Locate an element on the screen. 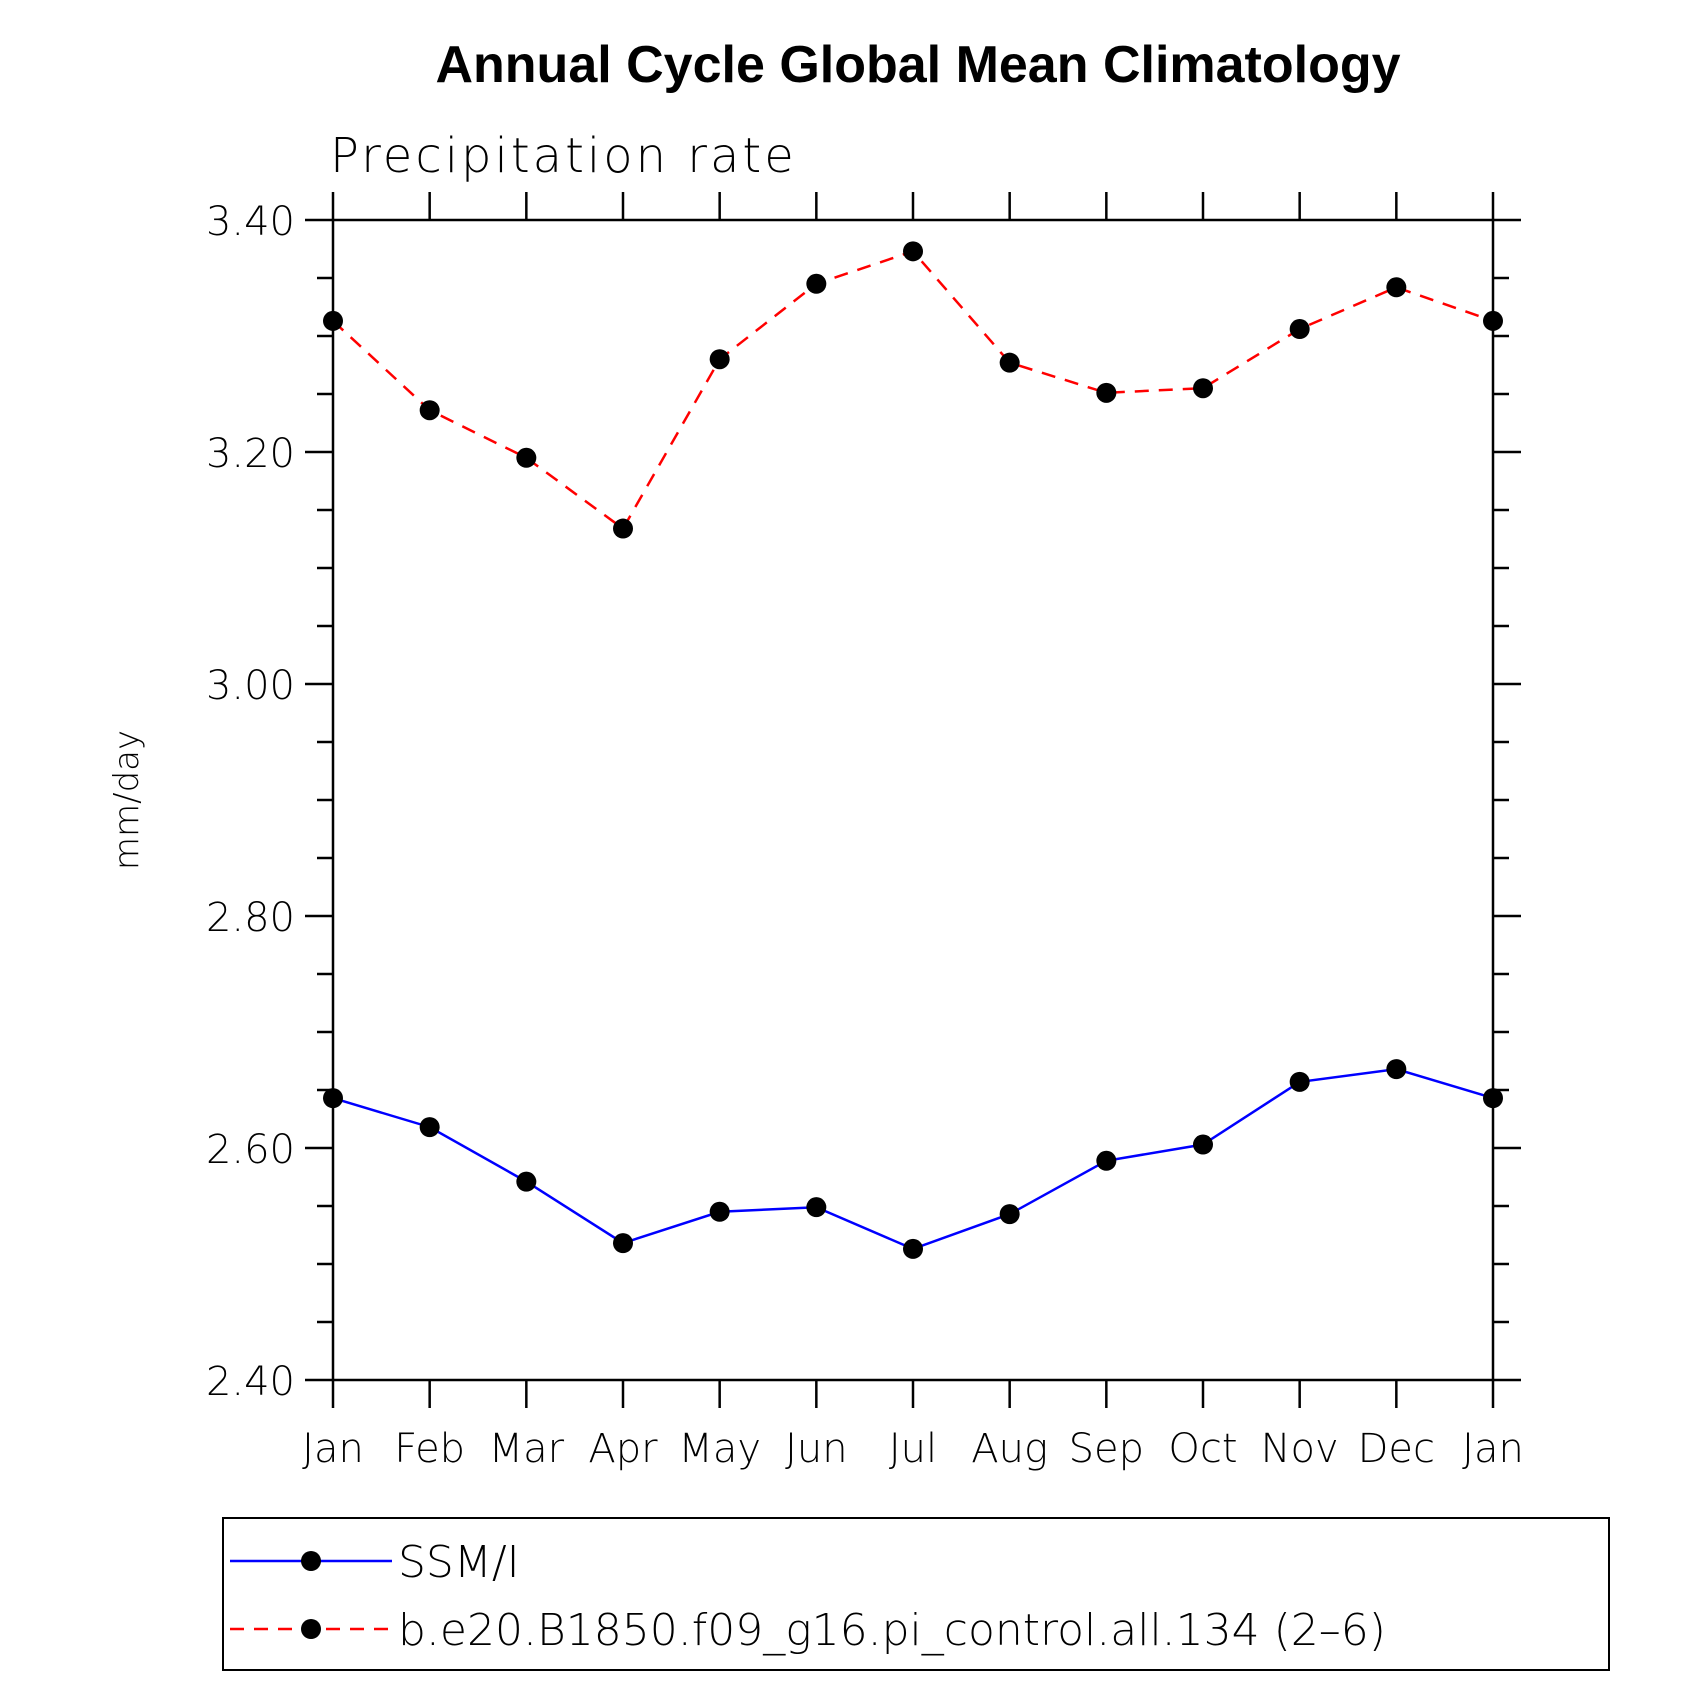  chart-title: Annual Cycle Global Mean Climatology is located at coordinates (917, 65).